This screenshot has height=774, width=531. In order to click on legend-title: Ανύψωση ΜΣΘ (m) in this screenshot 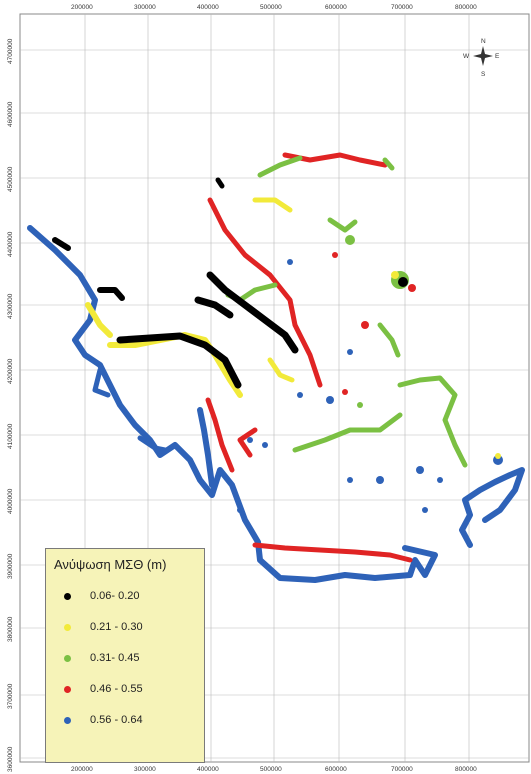, I will do `click(110, 564)`.